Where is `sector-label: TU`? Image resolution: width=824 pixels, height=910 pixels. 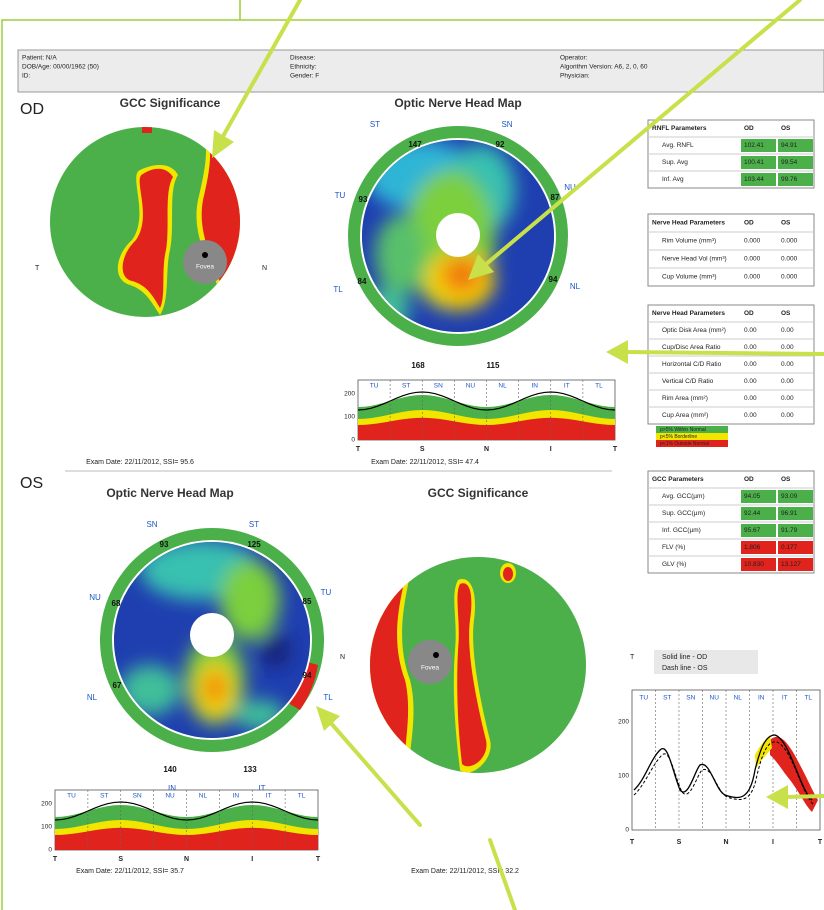 sector-label: TU is located at coordinates (340, 195).